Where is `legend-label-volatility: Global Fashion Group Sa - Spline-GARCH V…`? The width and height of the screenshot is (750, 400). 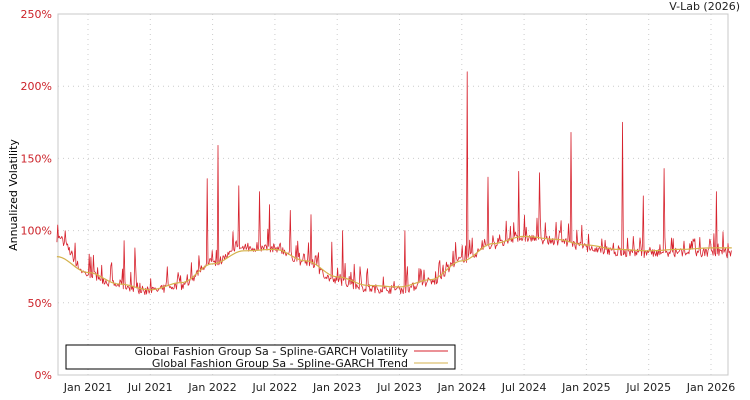
legend-label-volatility: Global Fashion Group Sa - Spline-GARCH V… is located at coordinates (271, 351).